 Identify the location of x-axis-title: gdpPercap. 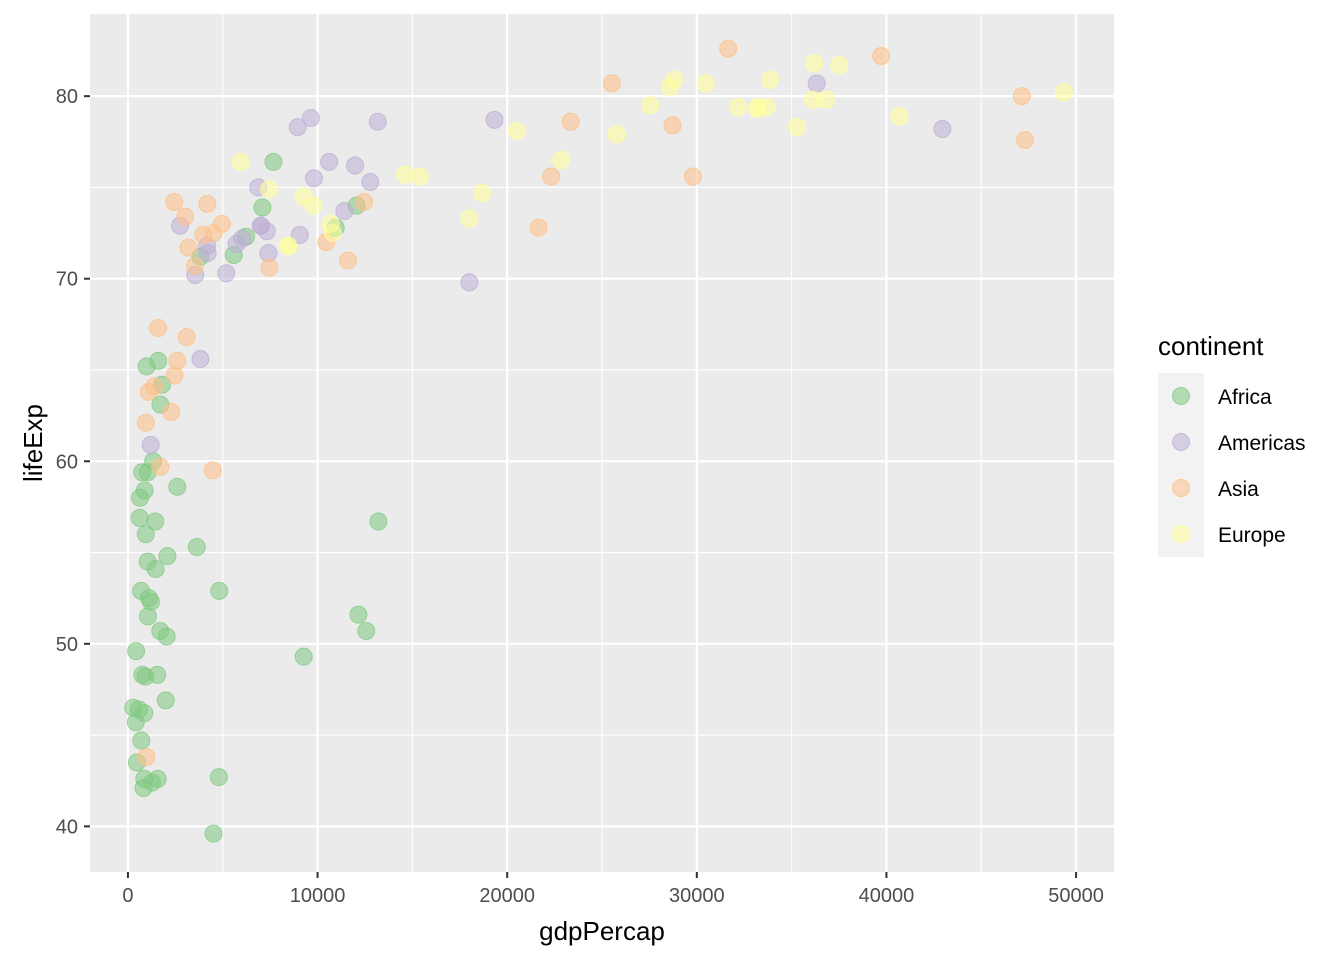
(602, 931).